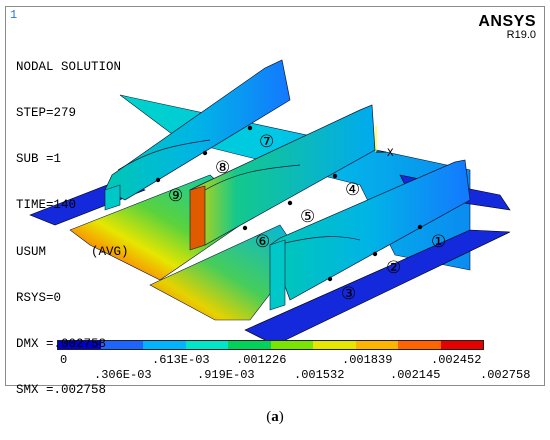  I want to click on contour-legend-bar, so click(270, 345).